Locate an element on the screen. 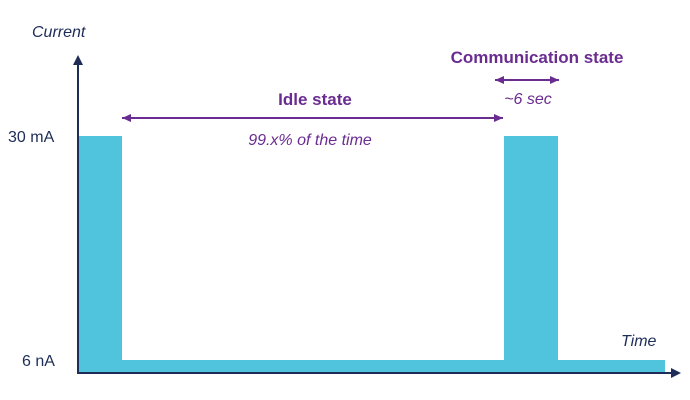  x-axis-label: Time is located at coordinates (639, 341).